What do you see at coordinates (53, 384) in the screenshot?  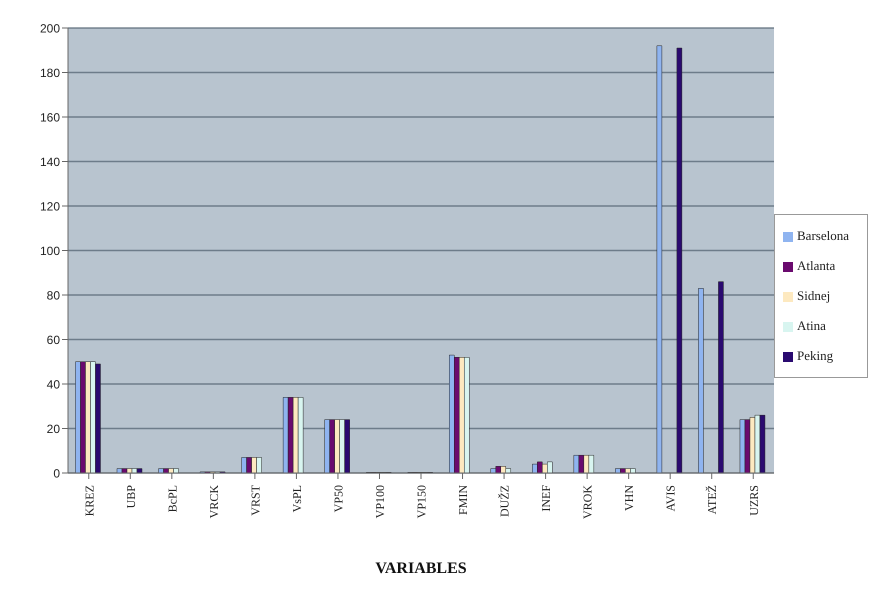 I see `y-tick-label: 40` at bounding box center [53, 384].